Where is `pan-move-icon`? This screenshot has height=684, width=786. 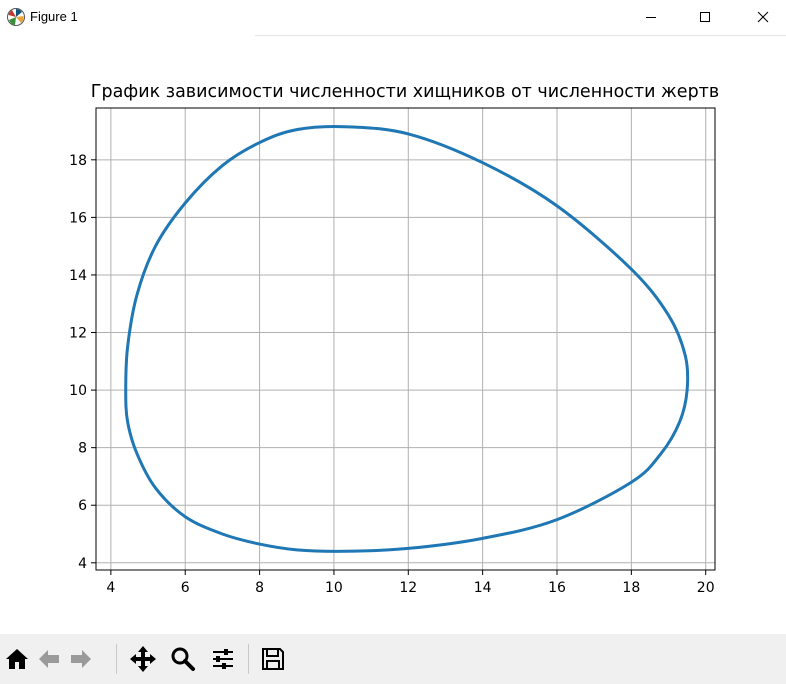 pan-move-icon is located at coordinates (143, 659).